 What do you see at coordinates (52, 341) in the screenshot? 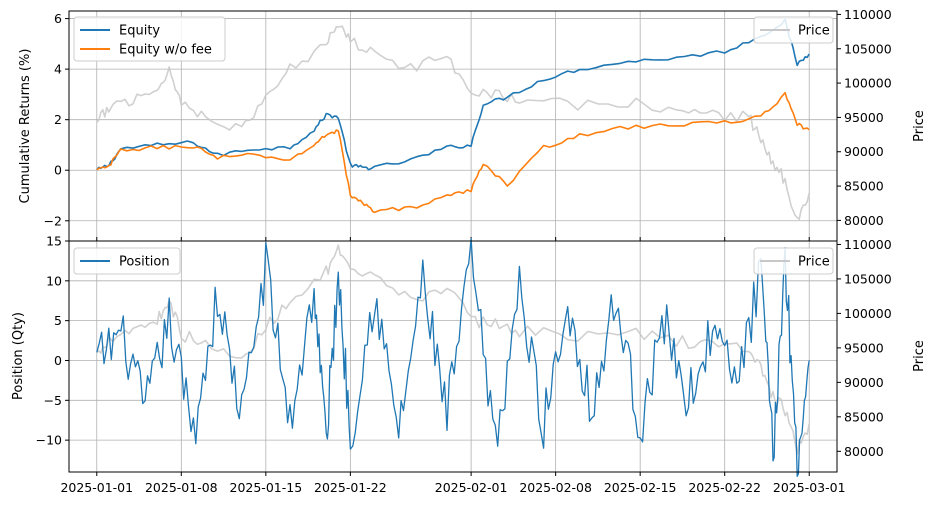
I see `position-y-ticks: −10 −5 0 5 10 15` at bounding box center [52, 341].